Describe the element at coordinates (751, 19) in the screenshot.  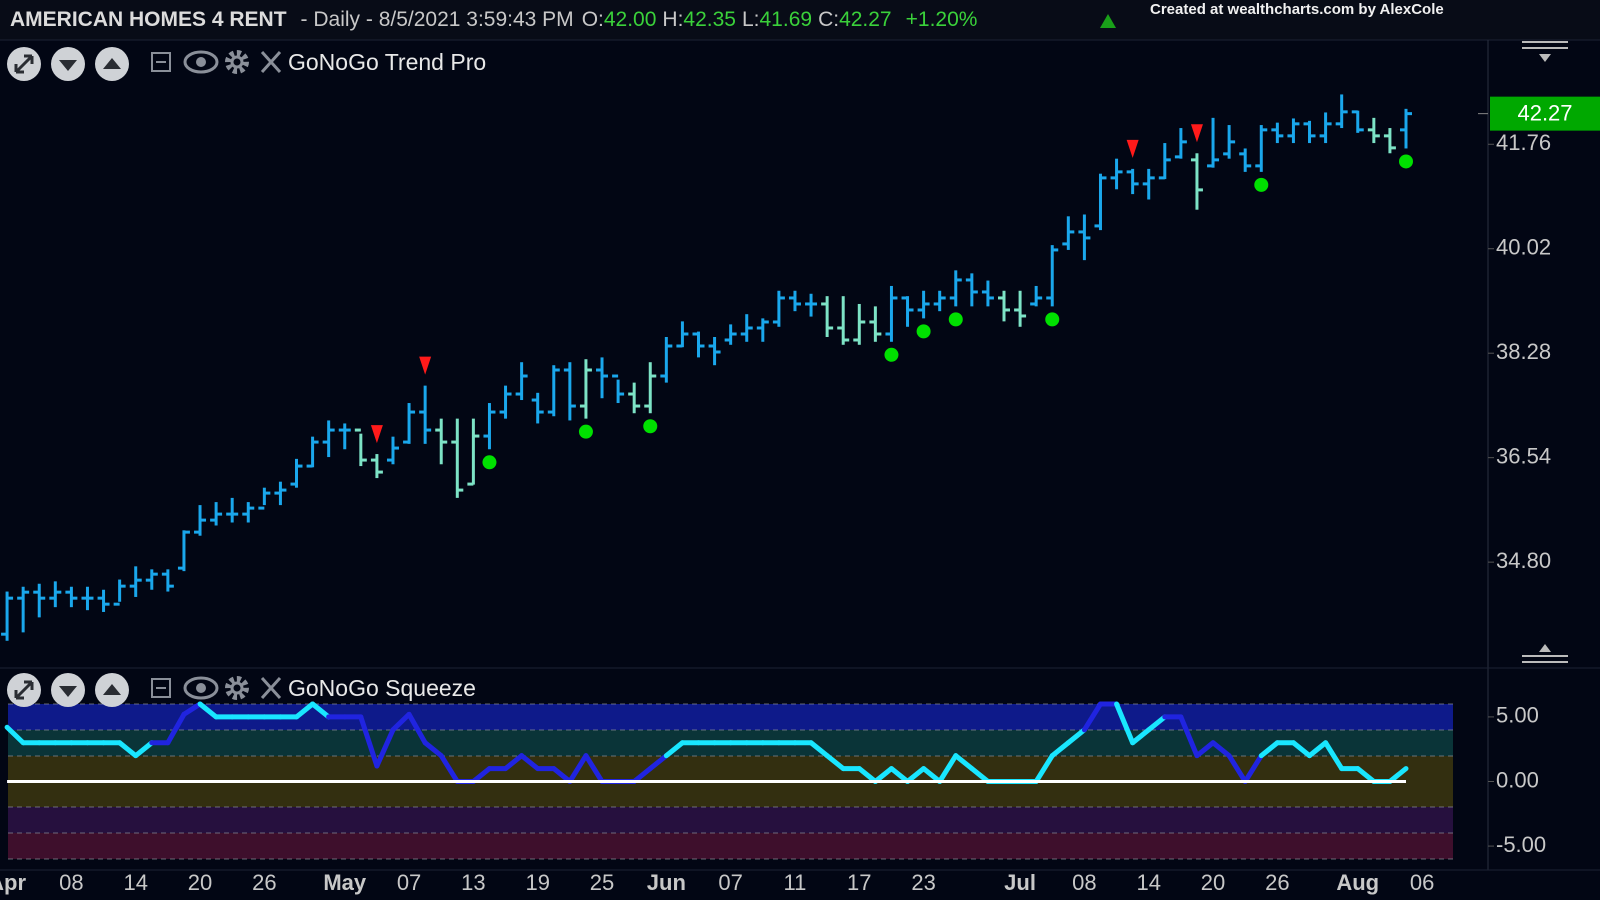
I see `low-label: L:` at that location.